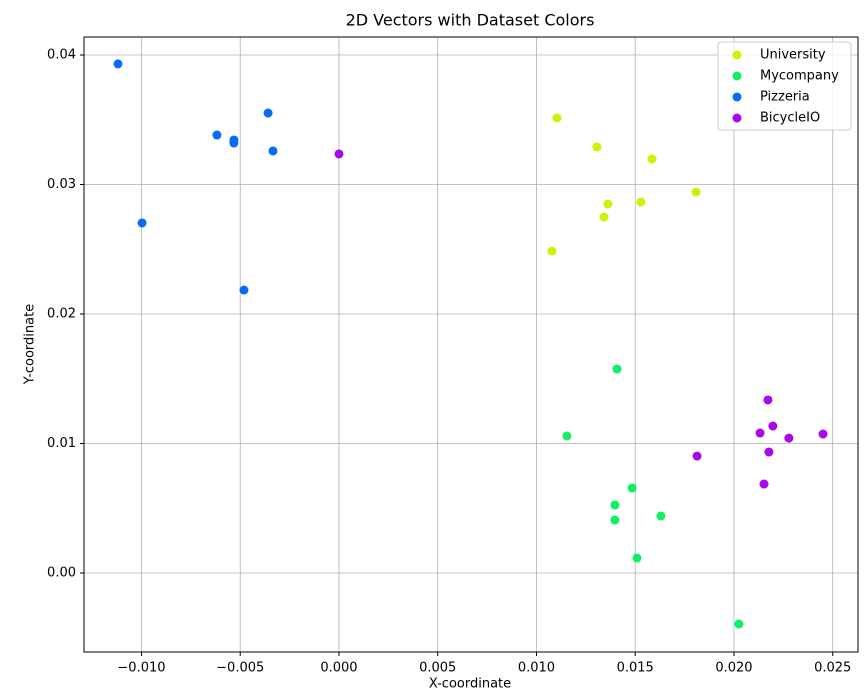 The image size is (864, 688). Describe the element at coordinates (141, 668) in the screenshot. I see `x-tick-label: −0.010` at that location.